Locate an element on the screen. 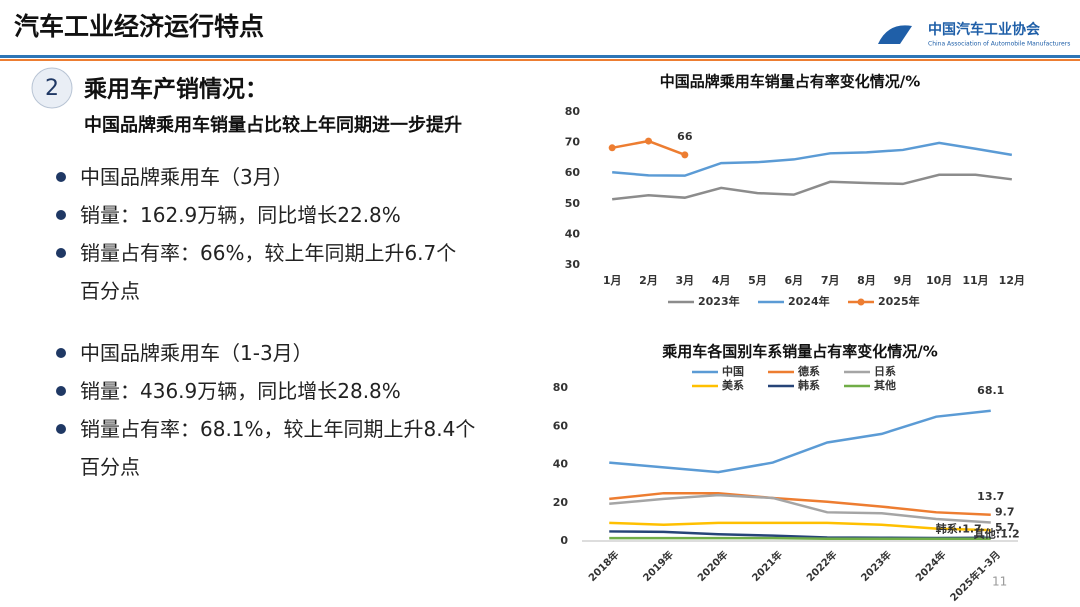  logo-text: 中国汽车工业协会 is located at coordinates (984, 29).